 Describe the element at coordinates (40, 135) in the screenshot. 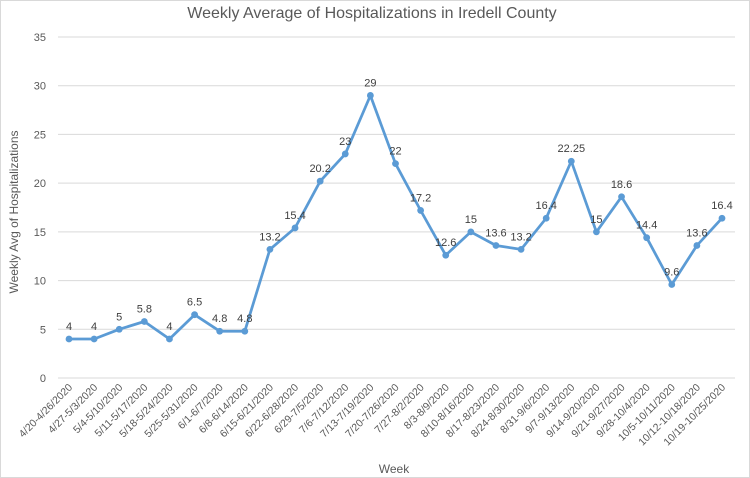

I see `y-tick-label: 25` at that location.